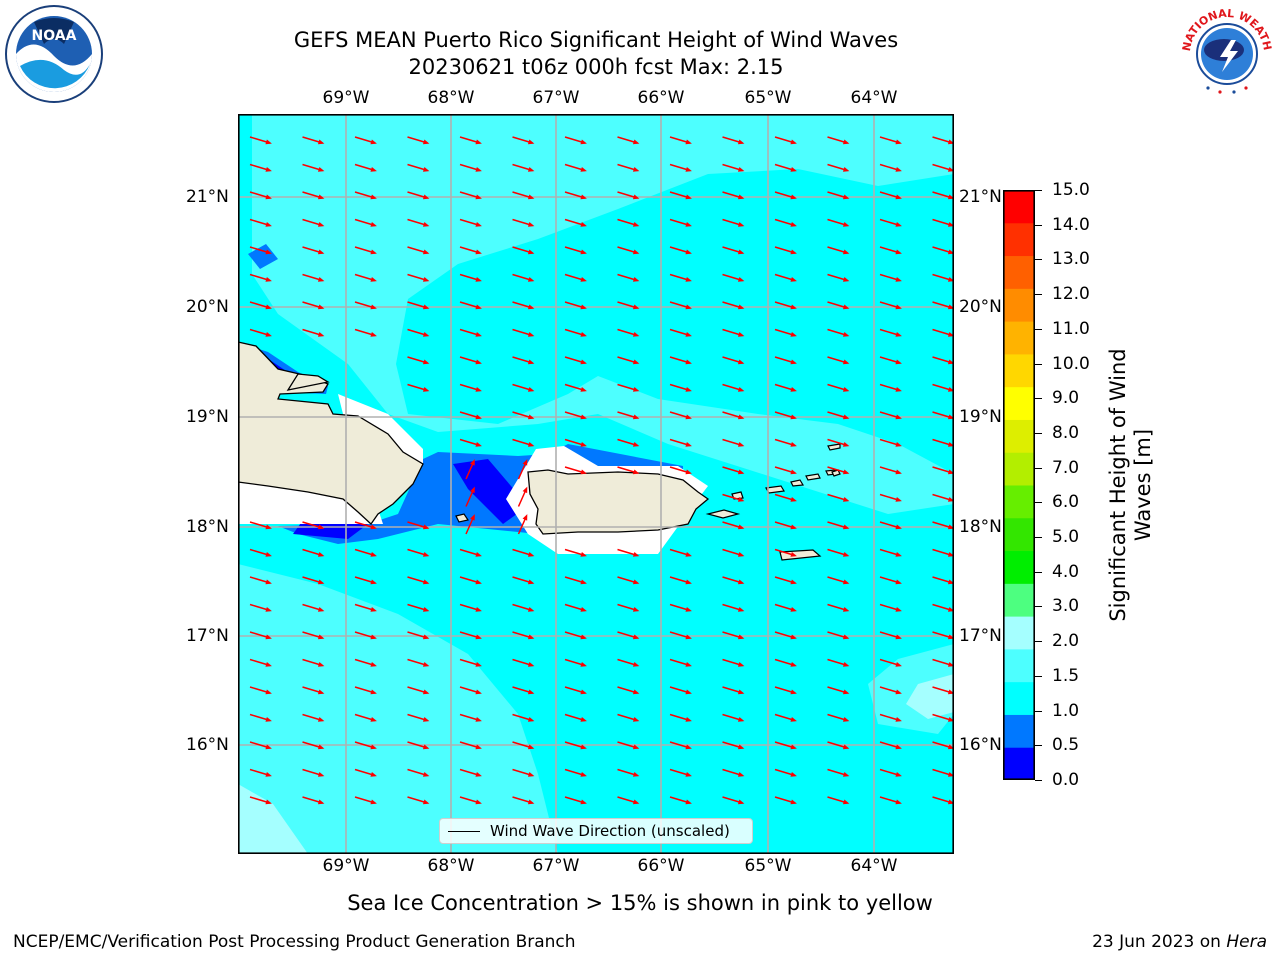 The image size is (1280, 960). Describe the element at coordinates (331, 433) in the screenshot. I see `land-hispaniola` at that location.